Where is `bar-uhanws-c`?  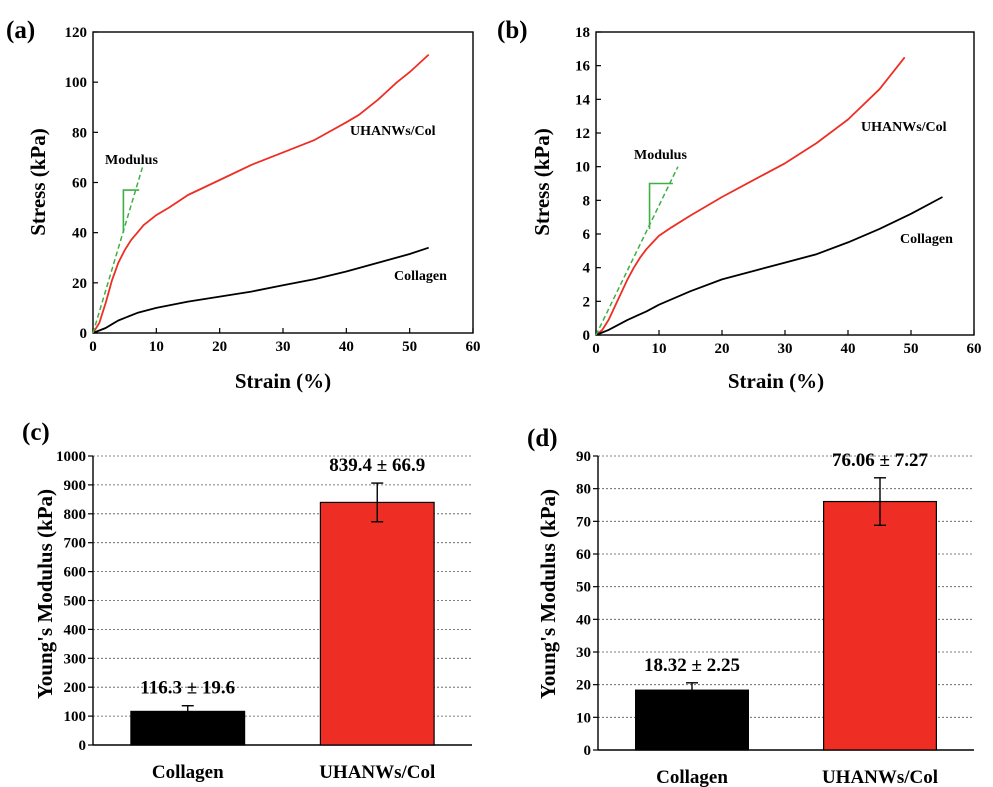 bar-uhanws-c is located at coordinates (377, 623).